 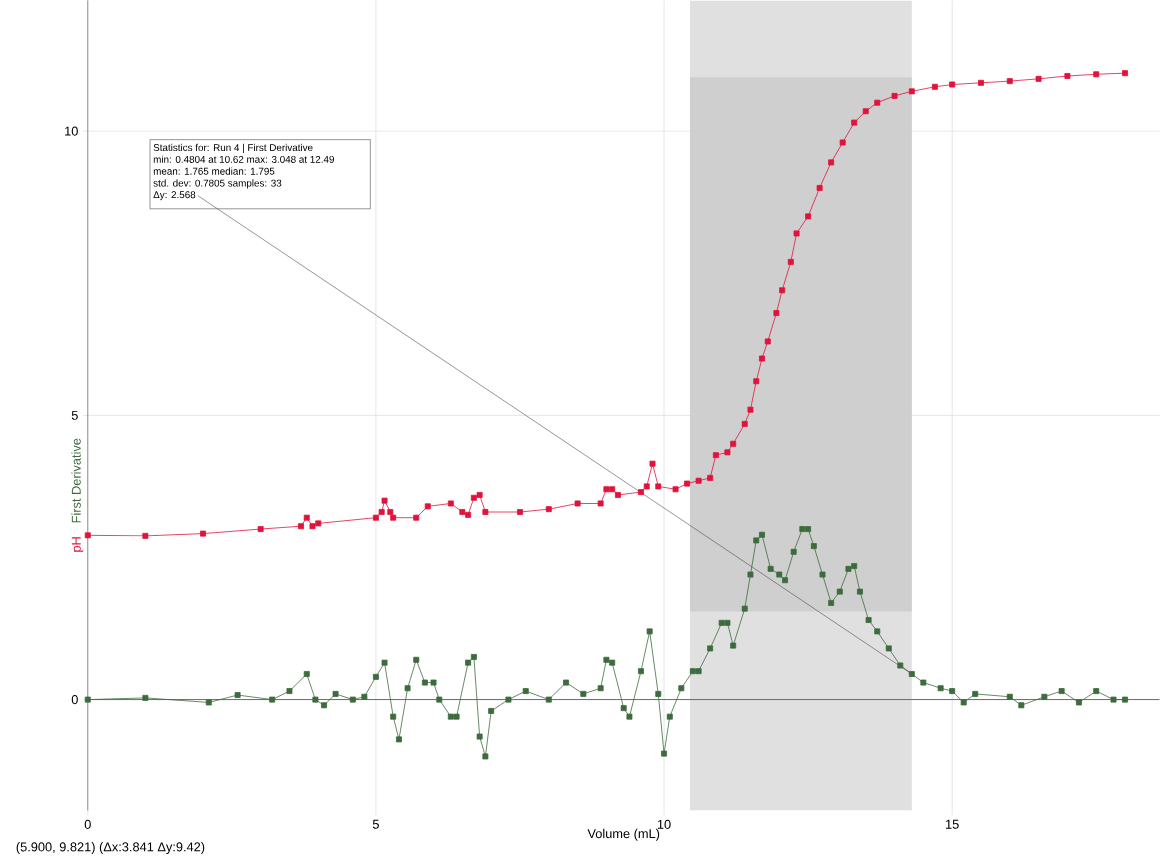 What do you see at coordinates (110, 848) in the screenshot?
I see `text: (5.900, 9.821) (Δx:3.841 Δy:9.42)` at bounding box center [110, 848].